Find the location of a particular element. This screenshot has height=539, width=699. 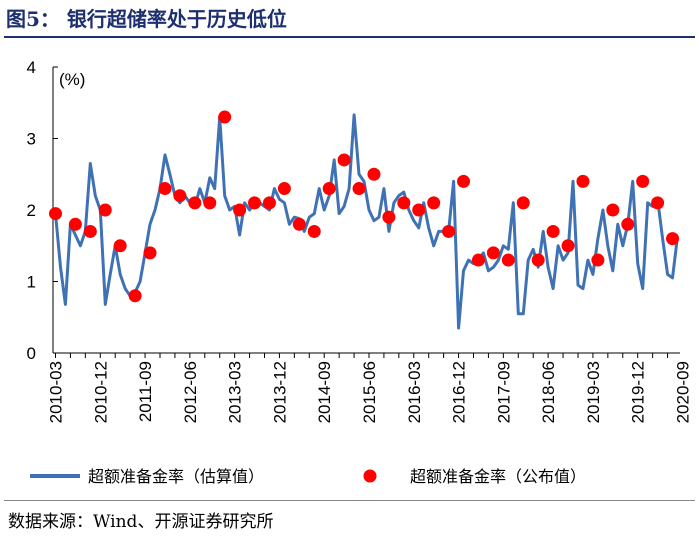

x-tick-label: 2019-03 is located at coordinates (593, 392).